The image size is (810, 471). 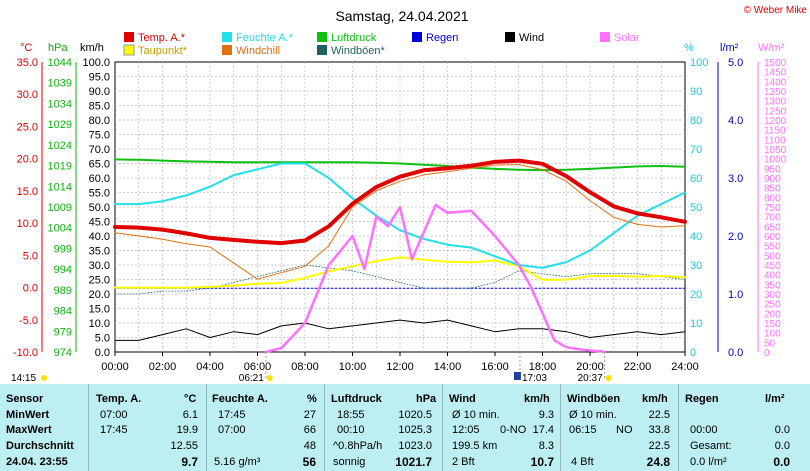 What do you see at coordinates (658, 462) in the screenshot?
I see `gust-now: 24.8` at bounding box center [658, 462].